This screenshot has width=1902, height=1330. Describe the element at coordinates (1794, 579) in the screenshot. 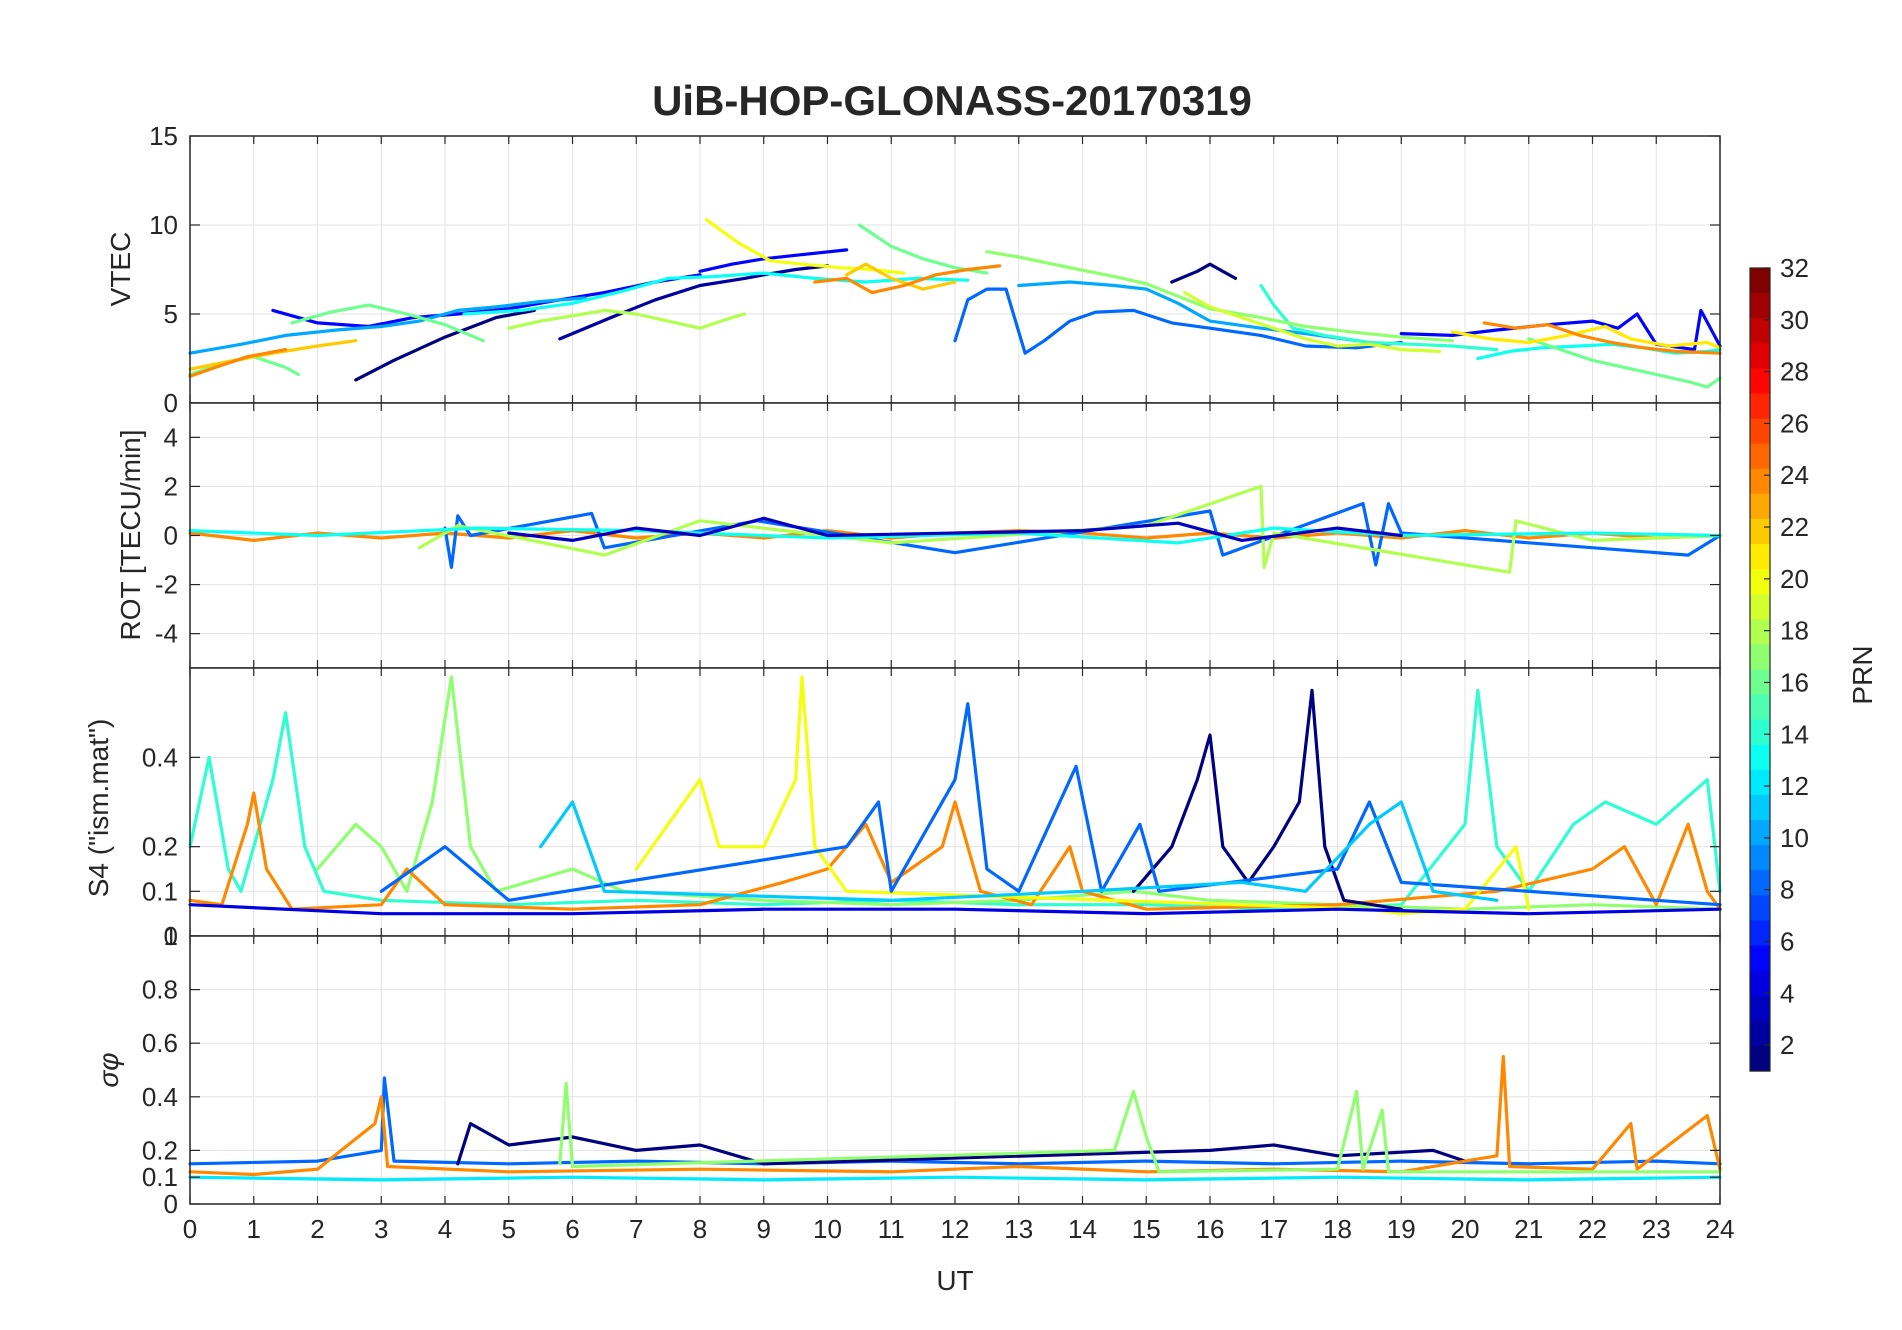

I see `colorbar-tick-label: 20` at that location.